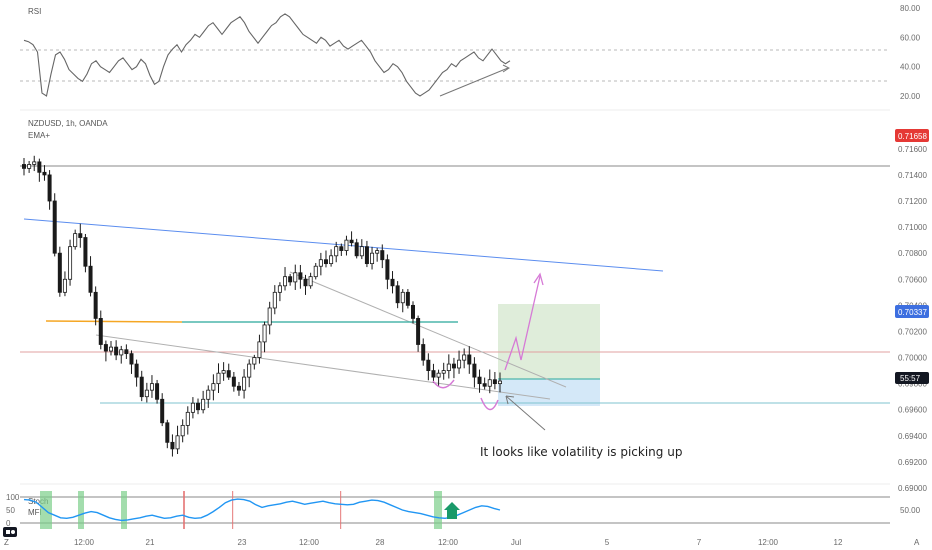  What do you see at coordinates (13, 497) in the screenshot?
I see `osc-axis-tick: 100` at bounding box center [13, 497].